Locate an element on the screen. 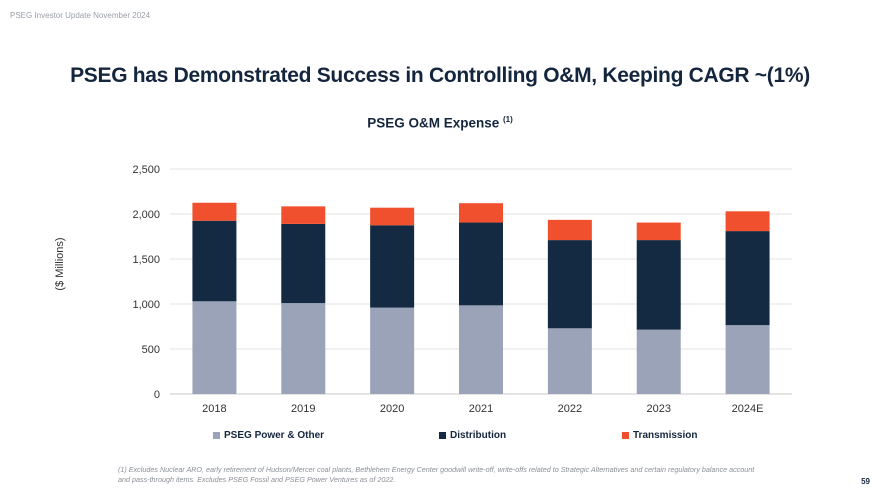  bar-transmission-2020 is located at coordinates (392, 216).